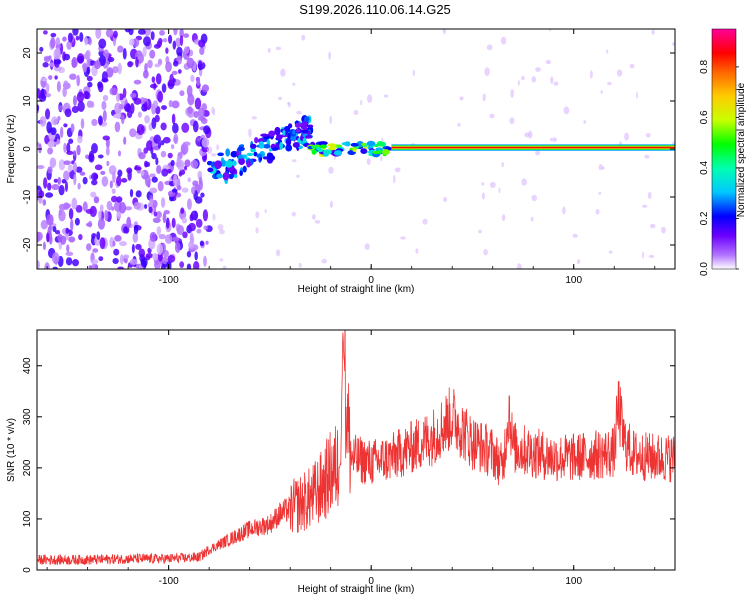 The image size is (750, 600). What do you see at coordinates (704, 117) in the screenshot?
I see `colorbar-tick-label: 0.6` at bounding box center [704, 117].